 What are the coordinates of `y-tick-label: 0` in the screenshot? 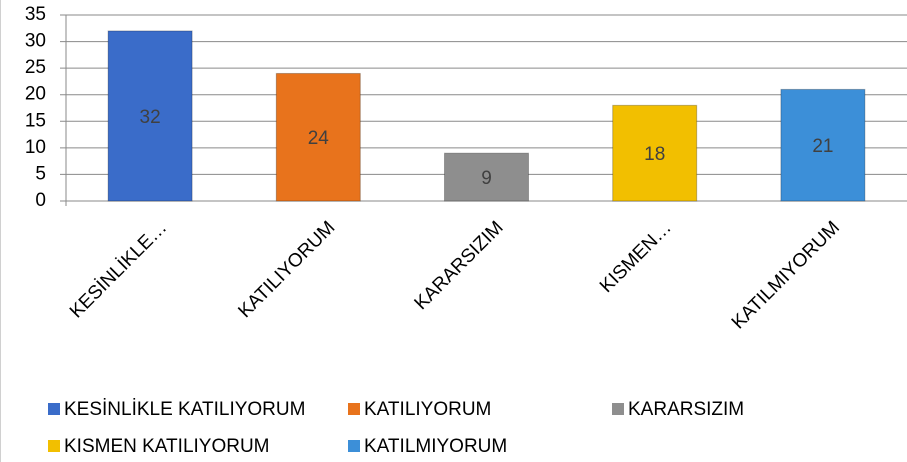 It's located at (40, 200).